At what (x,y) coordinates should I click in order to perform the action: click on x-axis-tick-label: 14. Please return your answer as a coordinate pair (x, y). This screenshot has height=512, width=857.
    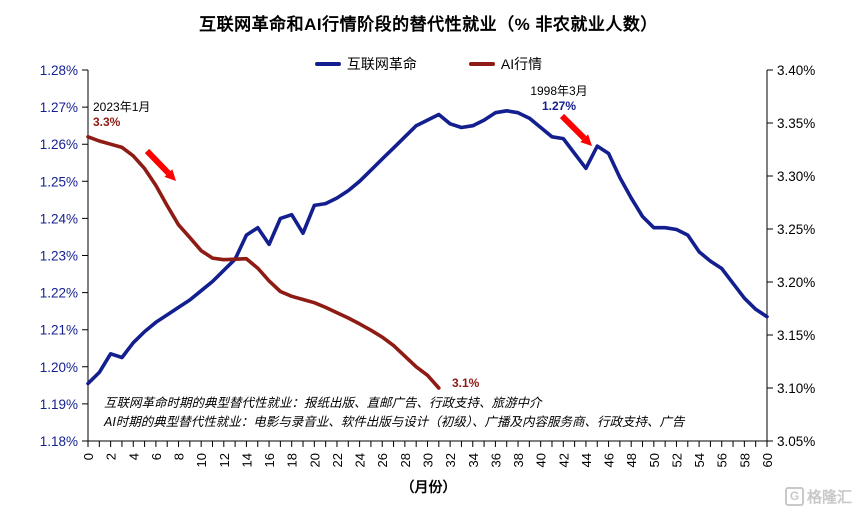
    Looking at the image, I should click on (246, 460).